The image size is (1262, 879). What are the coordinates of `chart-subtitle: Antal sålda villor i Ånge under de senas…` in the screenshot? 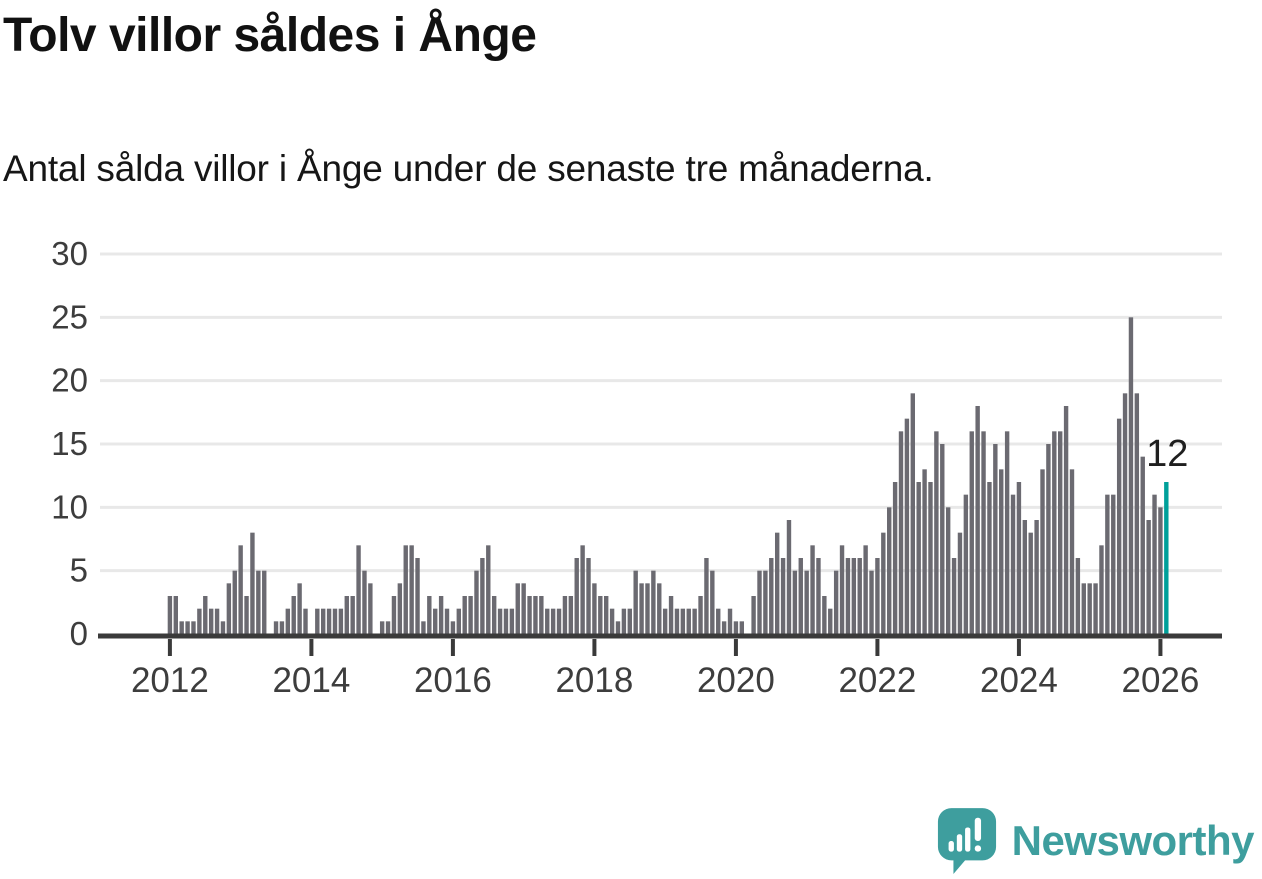 It's located at (468, 168).